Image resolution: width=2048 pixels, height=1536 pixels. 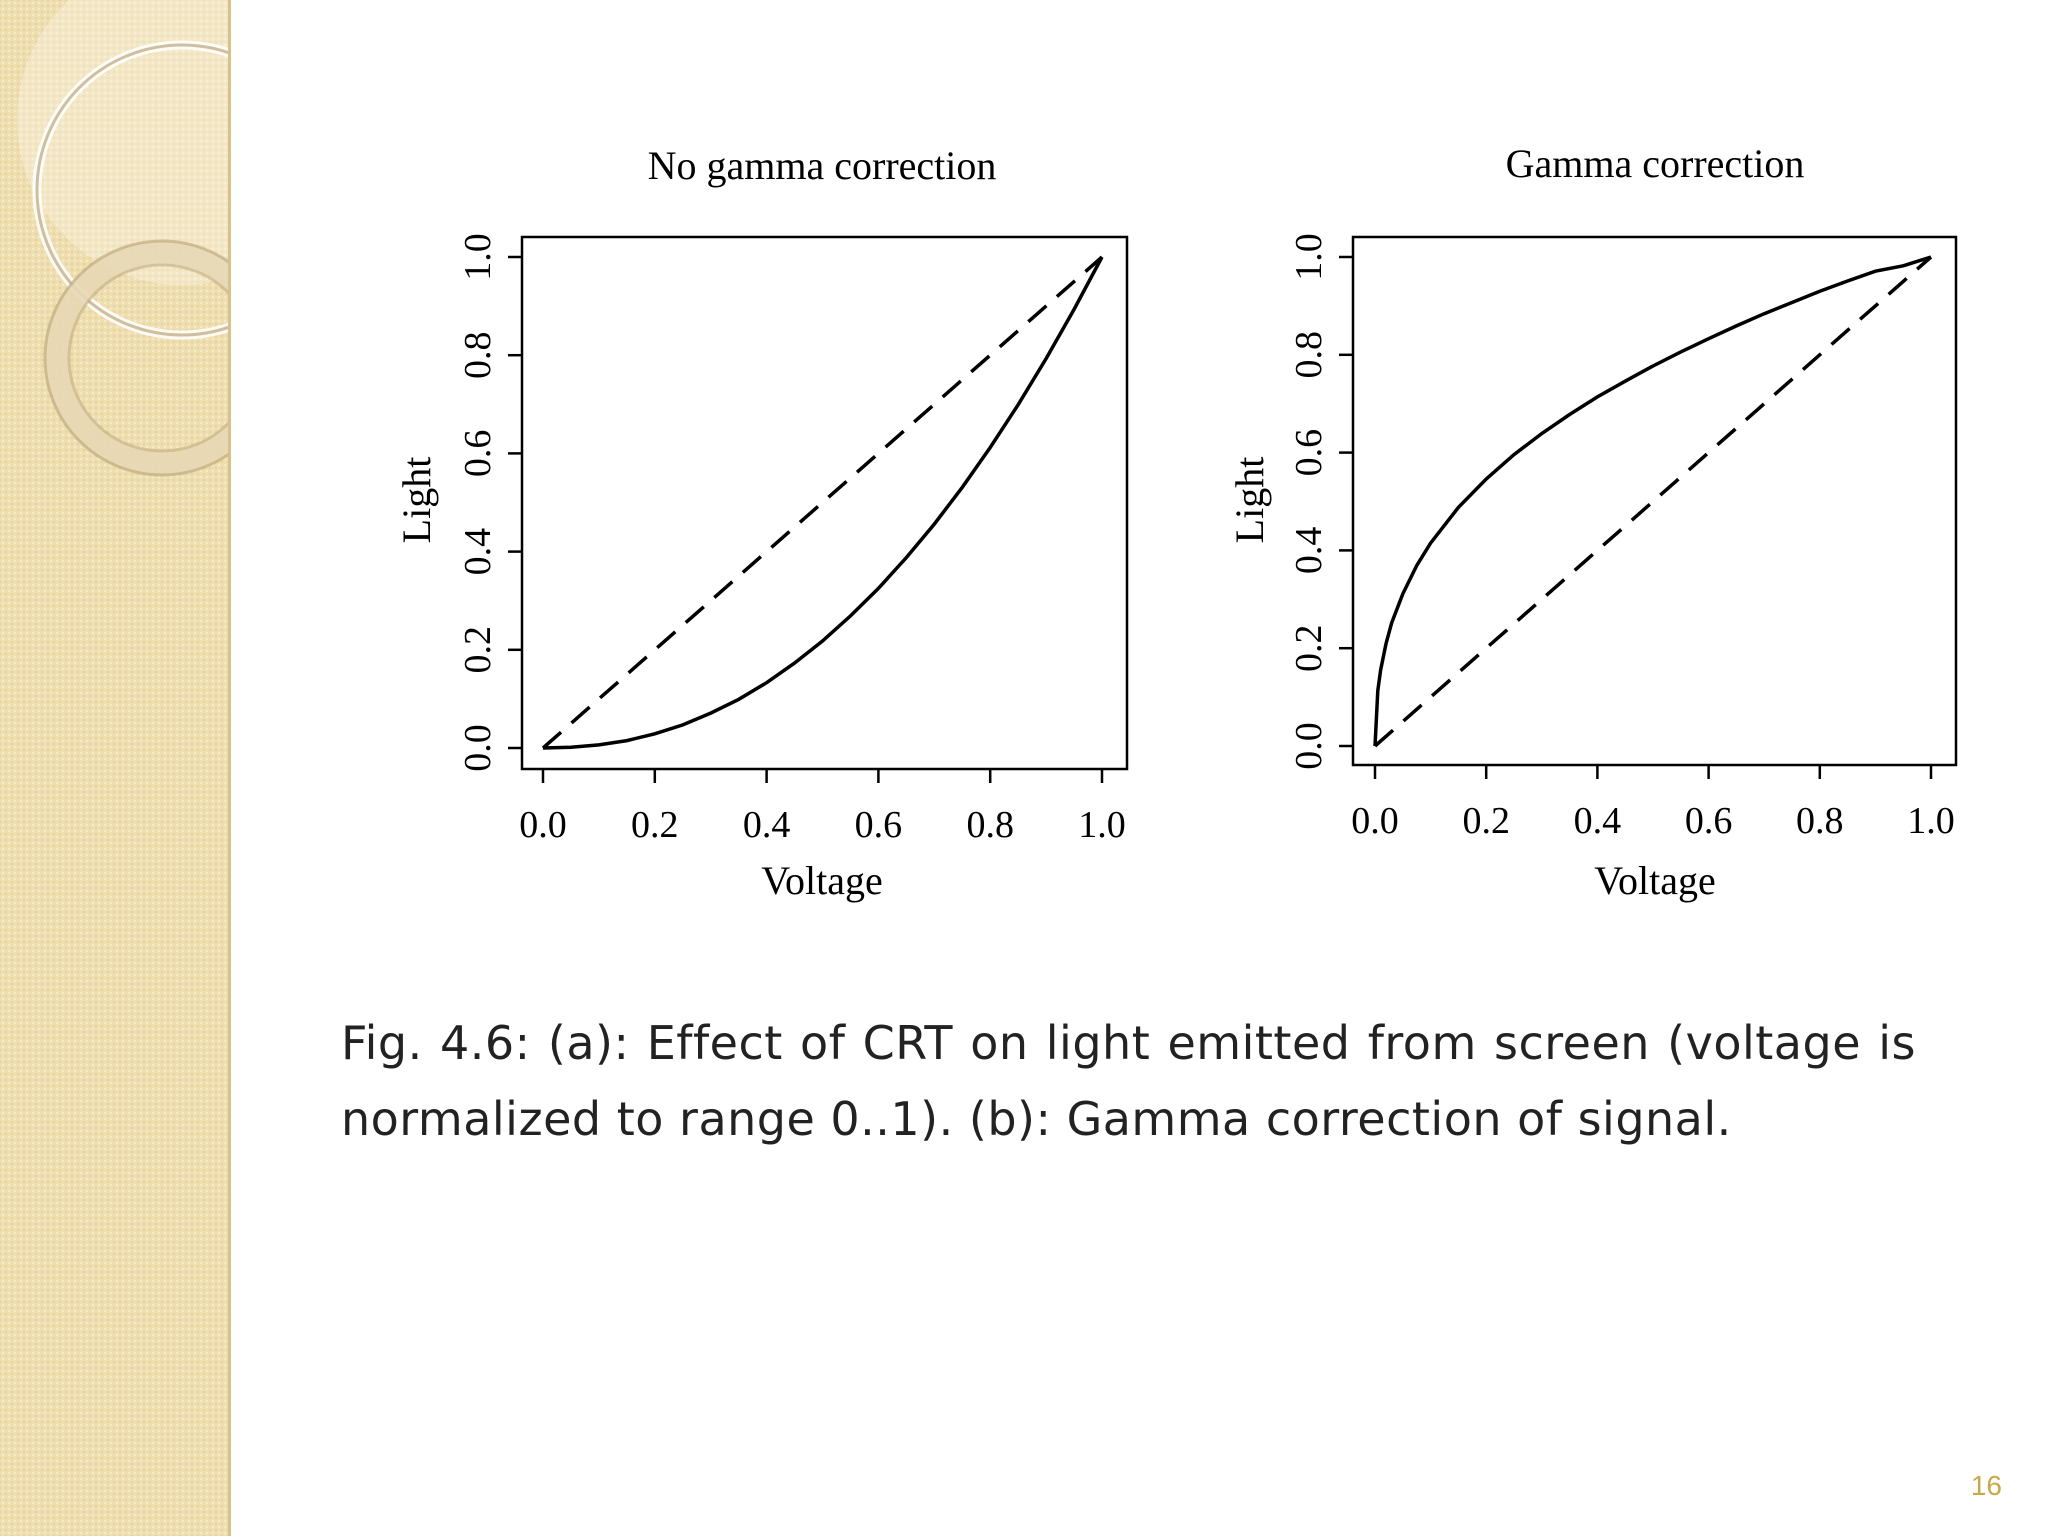 What do you see at coordinates (1986, 1485) in the screenshot?
I see `page-number: 16` at bounding box center [1986, 1485].